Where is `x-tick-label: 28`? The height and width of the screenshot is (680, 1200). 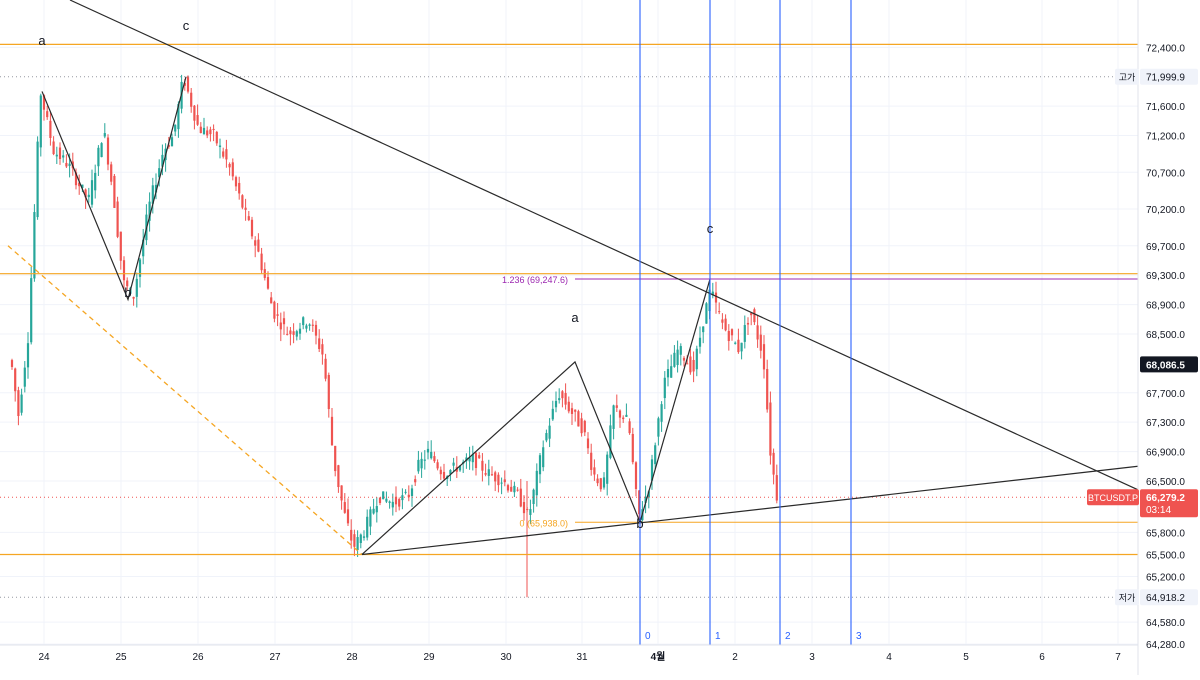 x-tick-label: 28 is located at coordinates (352, 657).